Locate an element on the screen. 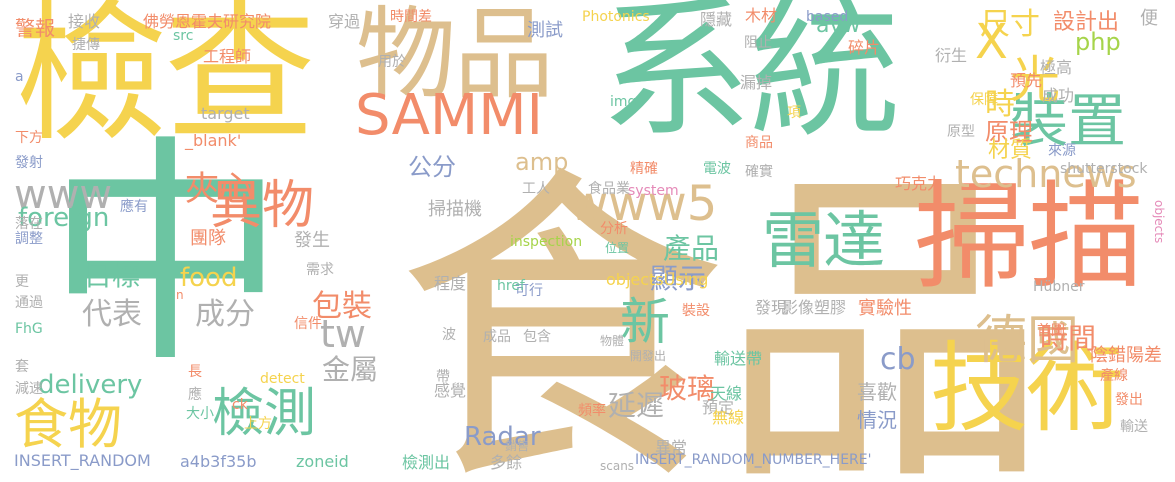 The width and height of the screenshot is (1175, 482). cloud-word-w29: 顯示 is located at coordinates (678, 278).